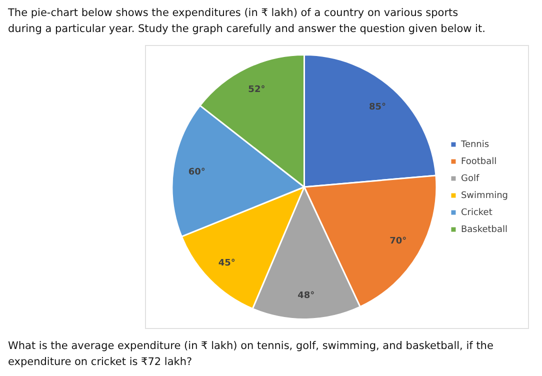 This screenshot has width=542, height=376. Describe the element at coordinates (251, 354) in the screenshot. I see `text: What is the average expenditure (in ₹ lakh) on tennis, golf, swimming, and basketball, if the expenditure on cricket is ₹72 lakh?` at that location.